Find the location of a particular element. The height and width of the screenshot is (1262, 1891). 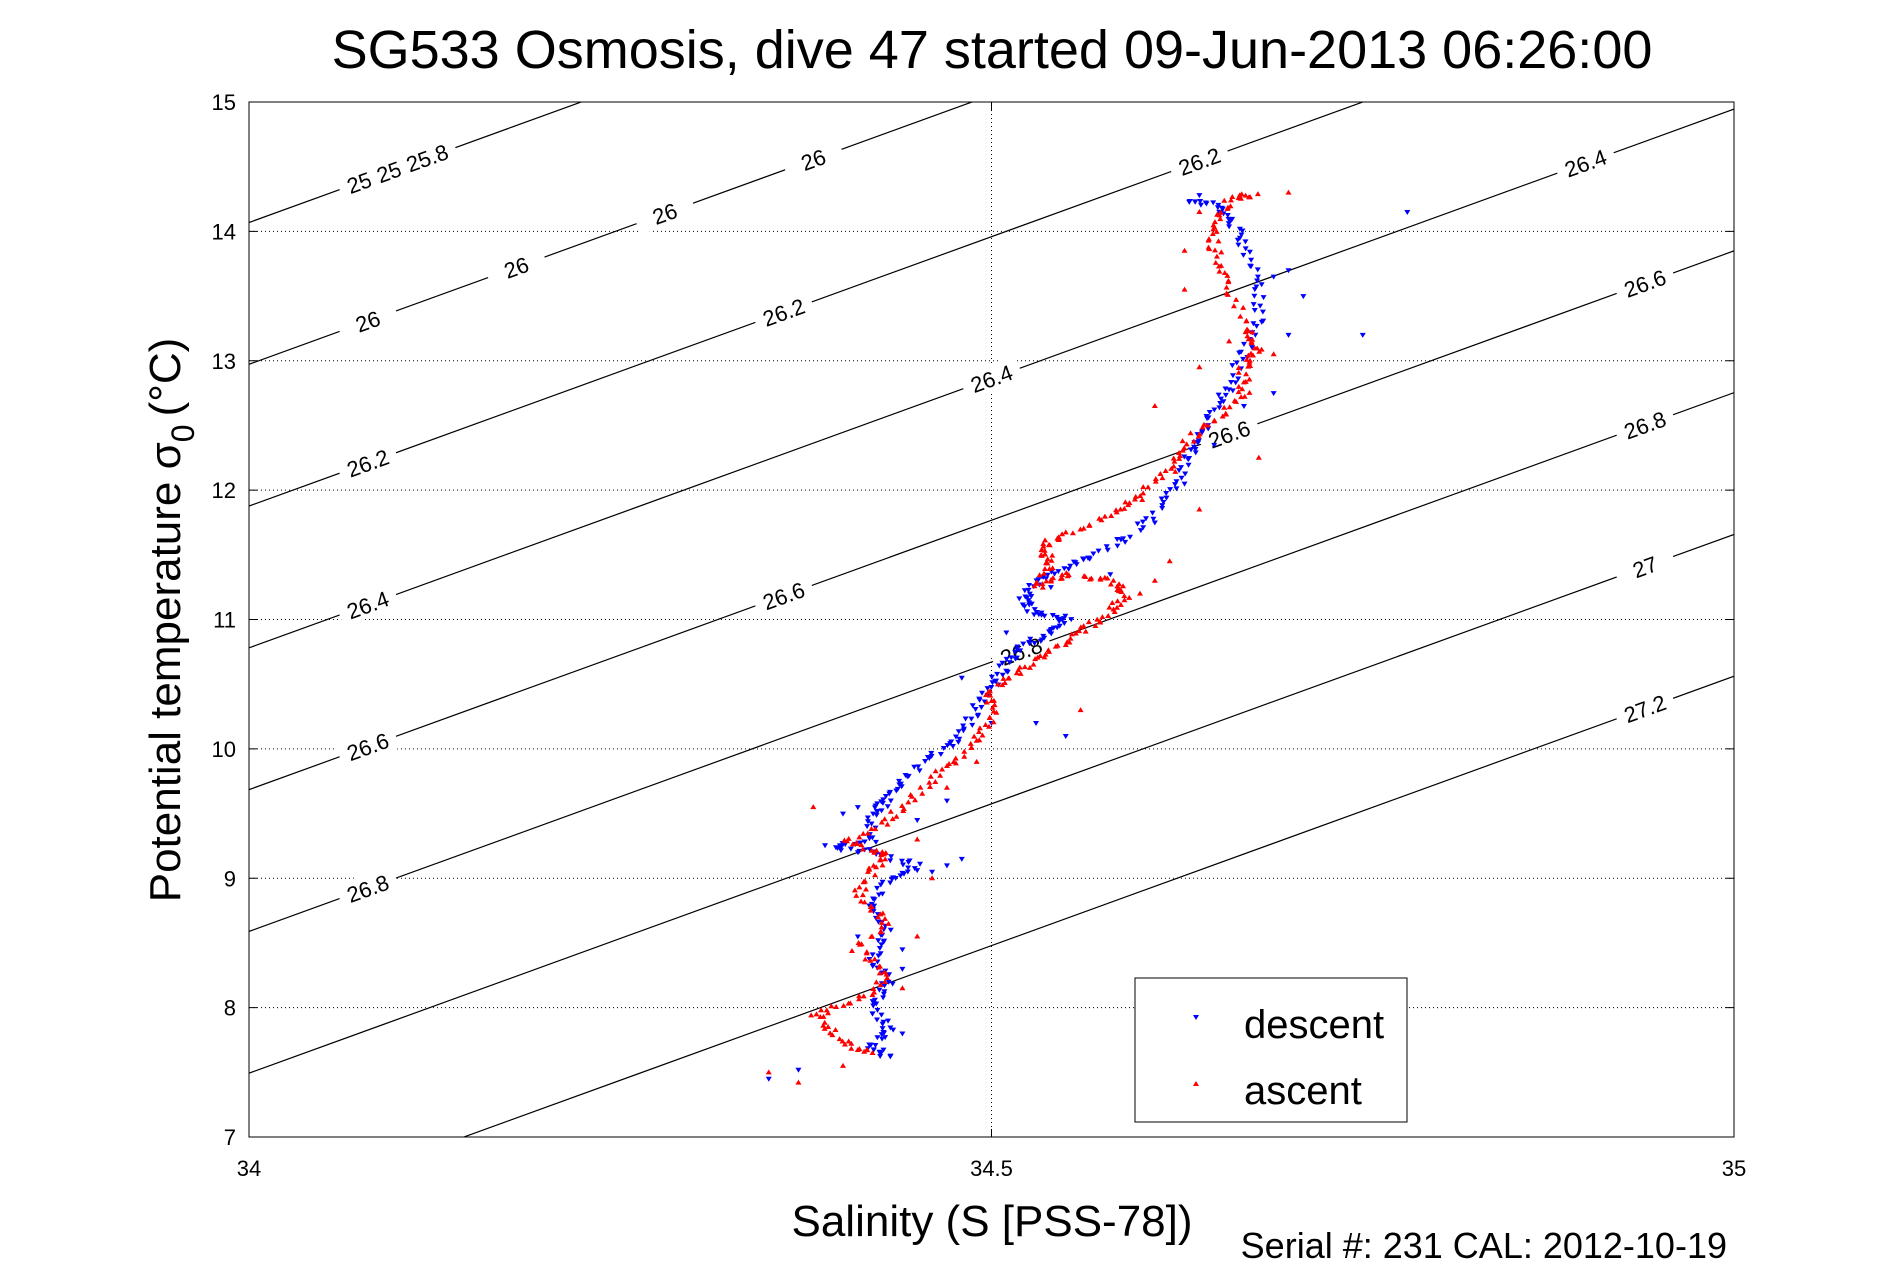

y-axis-label: Potential temperature σ0 (°C) is located at coordinates (171, 620).